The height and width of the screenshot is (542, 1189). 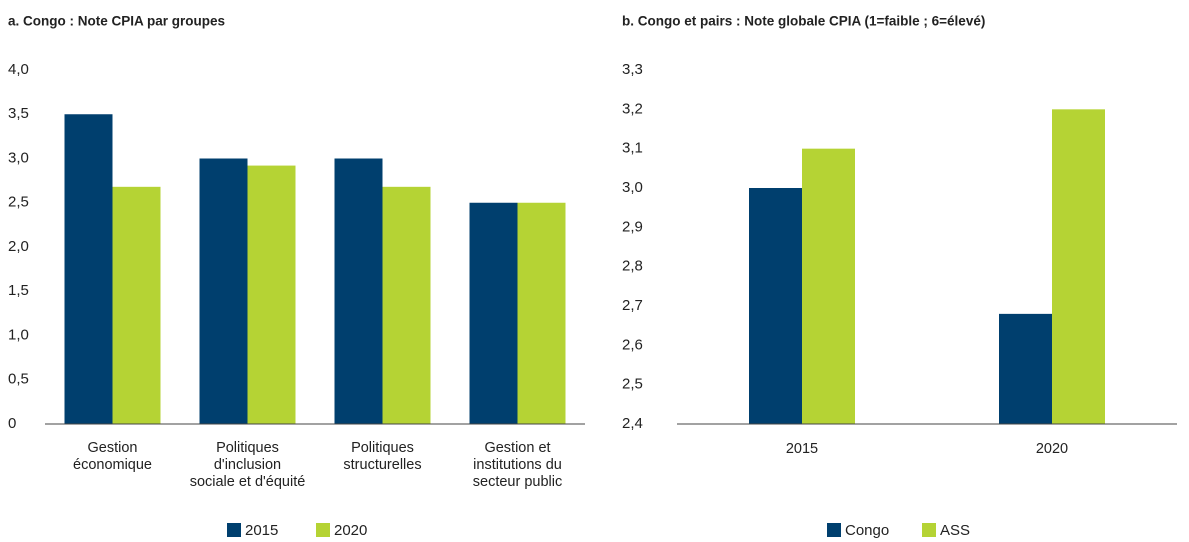 I want to click on legend-label: 2015, so click(x=261, y=530).